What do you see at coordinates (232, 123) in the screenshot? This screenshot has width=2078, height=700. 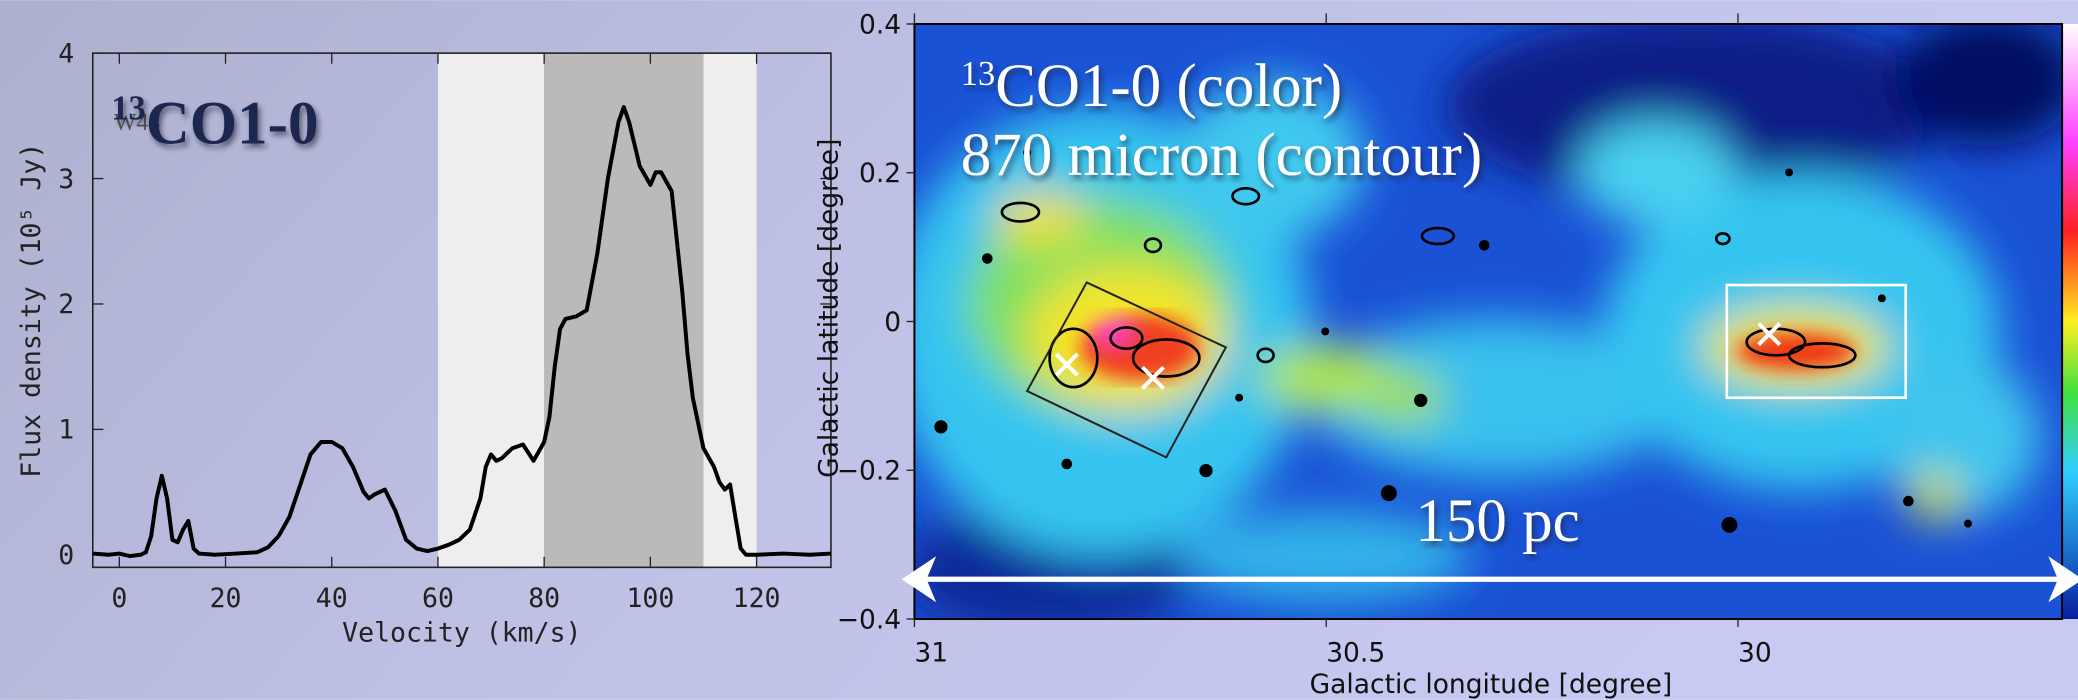 I see `label-text: CO1-0` at bounding box center [232, 123].